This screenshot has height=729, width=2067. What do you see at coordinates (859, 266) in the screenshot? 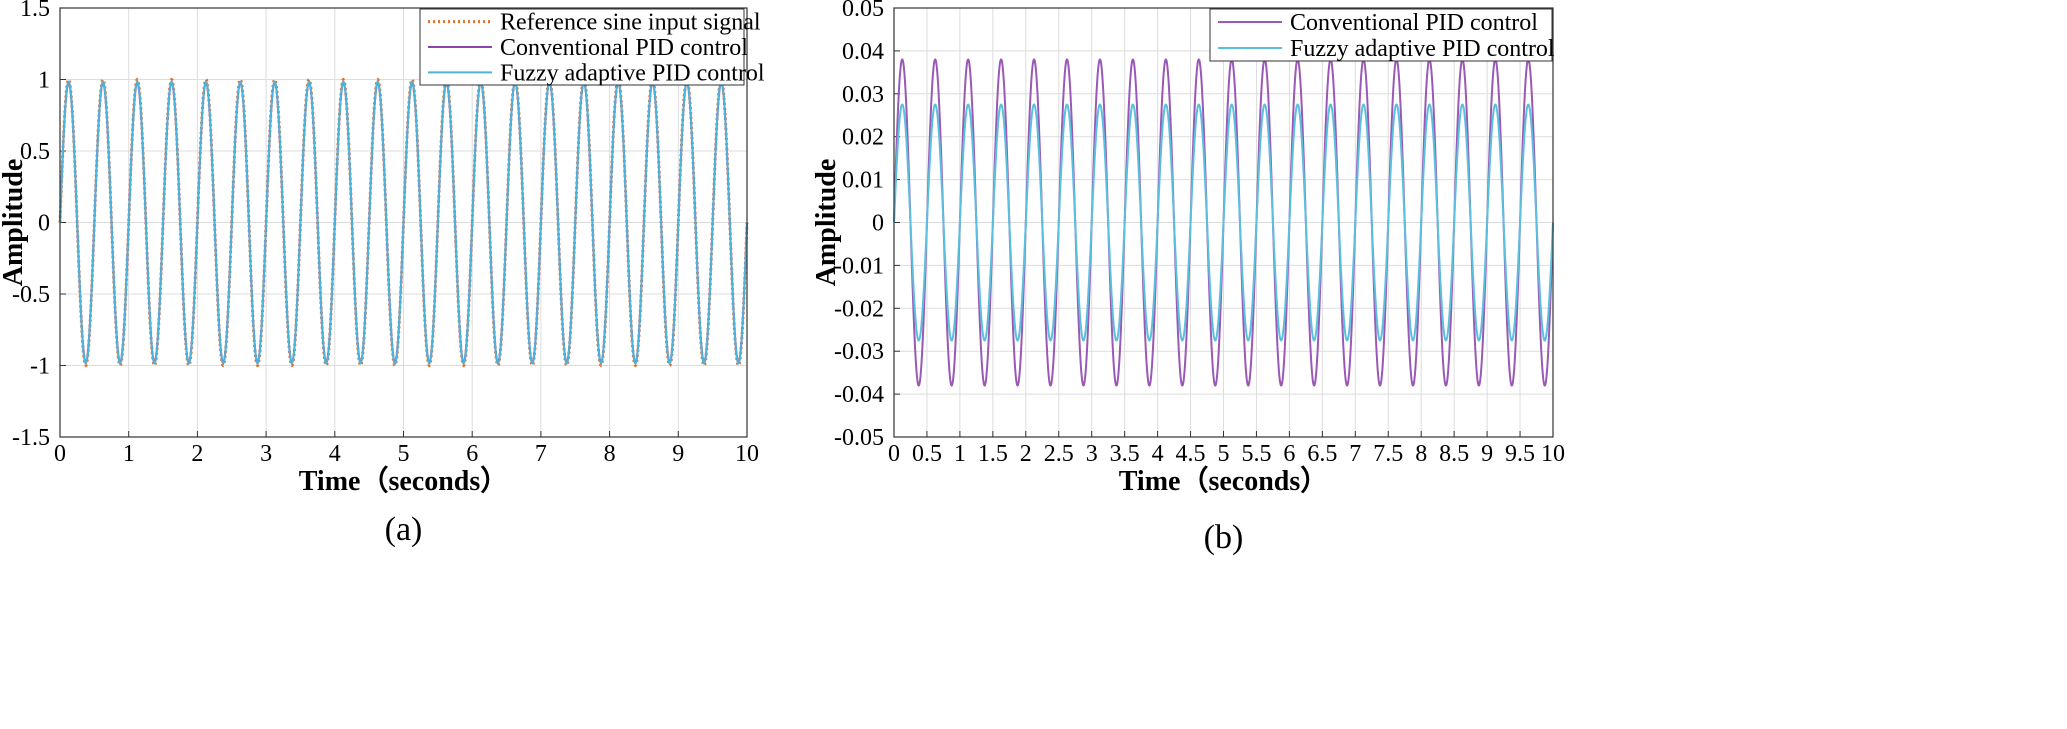
I see `y-tick-label: -0.01` at bounding box center [859, 266].